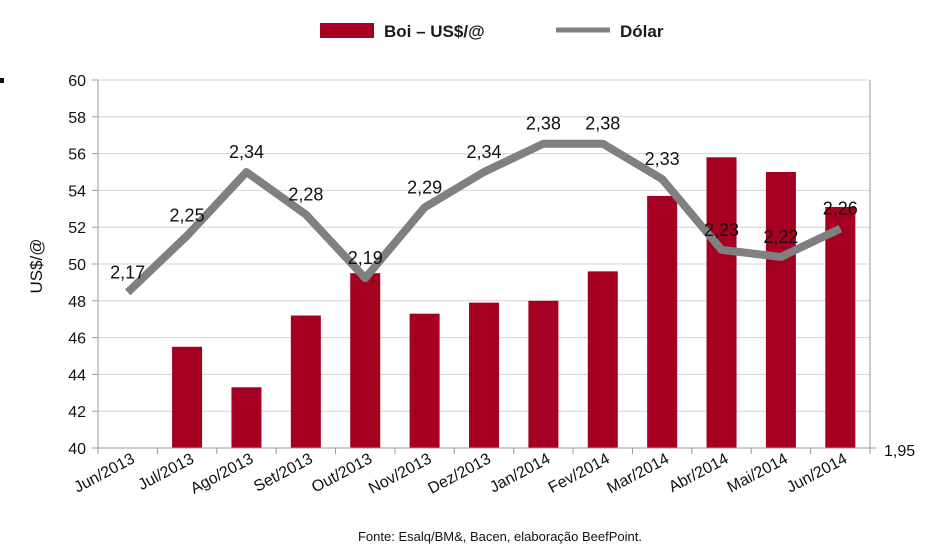  Describe the element at coordinates (698, 473) in the screenshot. I see `x-tick-label: Abr/2014` at that location.